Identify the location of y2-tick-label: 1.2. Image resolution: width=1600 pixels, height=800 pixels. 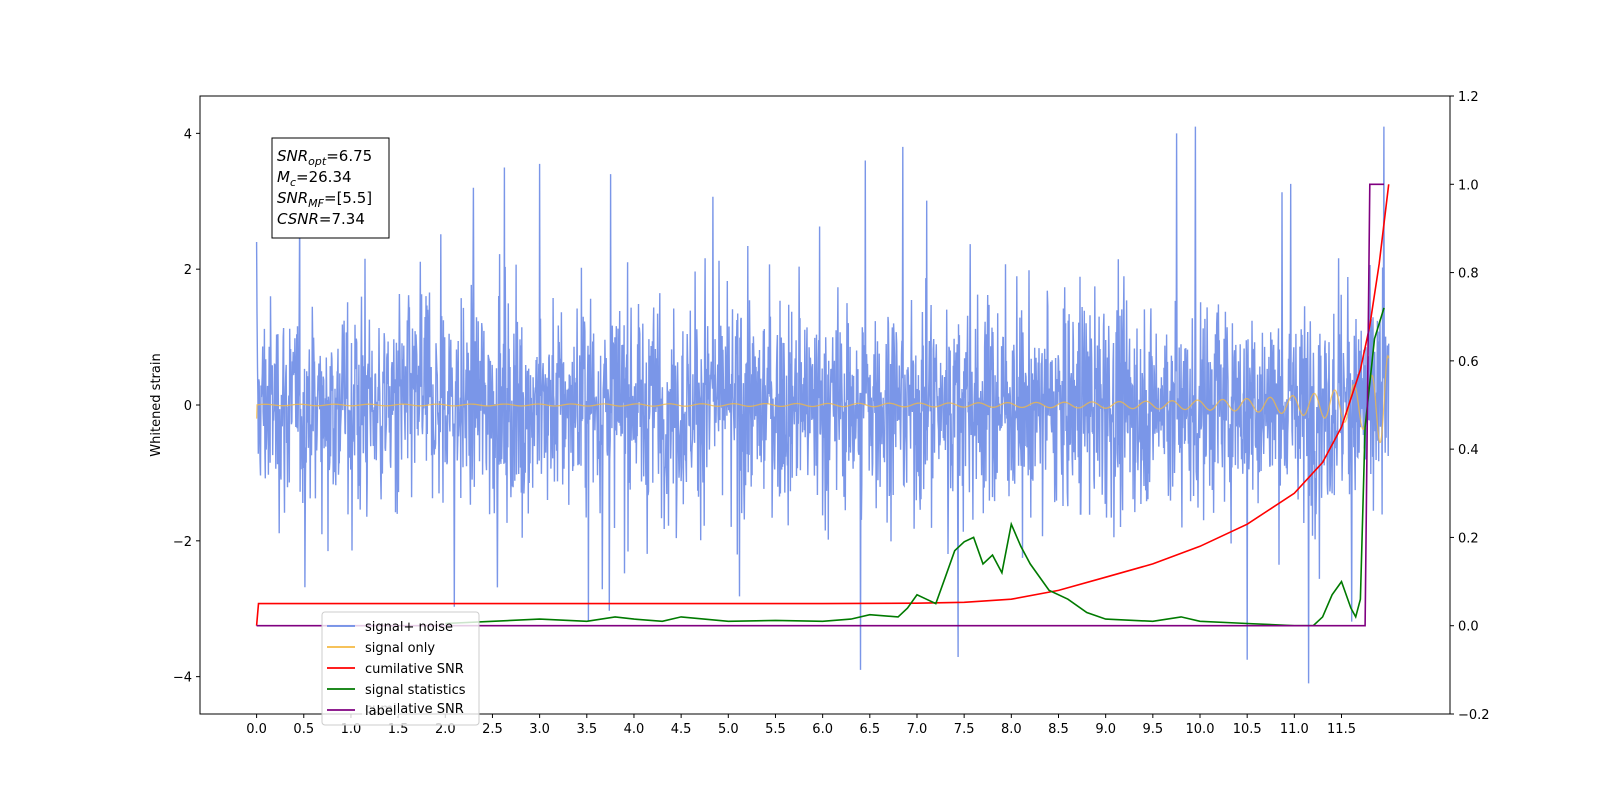
(1468, 97).